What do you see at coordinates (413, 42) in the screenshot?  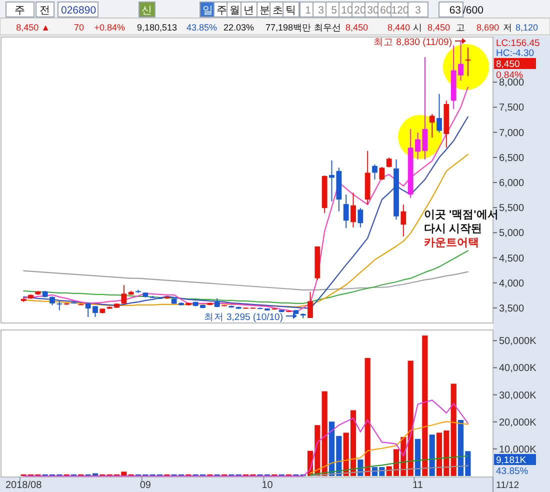 I see `annotation: 최고 8,830 (11/09)` at bounding box center [413, 42].